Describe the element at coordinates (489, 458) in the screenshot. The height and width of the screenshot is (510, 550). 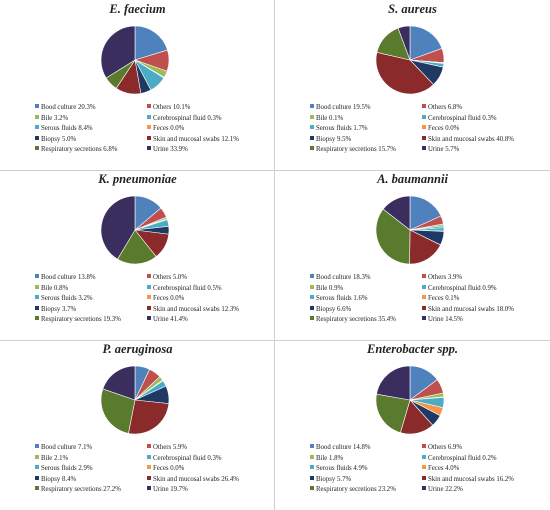
I see `legend-value: 0.2%` at that location.